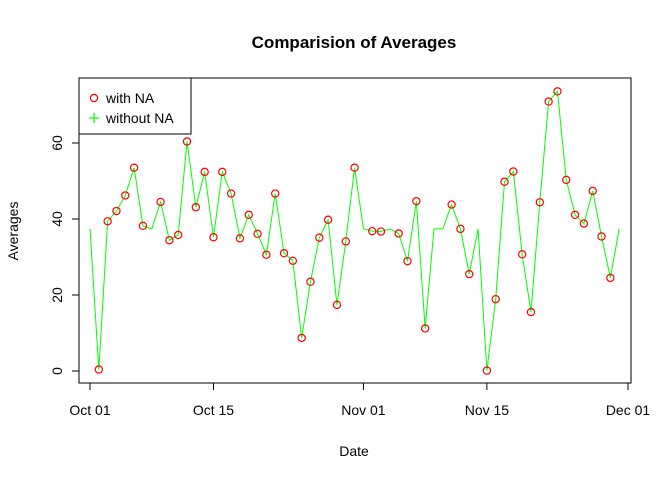 The height and width of the screenshot is (480, 672). What do you see at coordinates (94, 118) in the screenshot?
I see `legend-plus-marker` at bounding box center [94, 118].